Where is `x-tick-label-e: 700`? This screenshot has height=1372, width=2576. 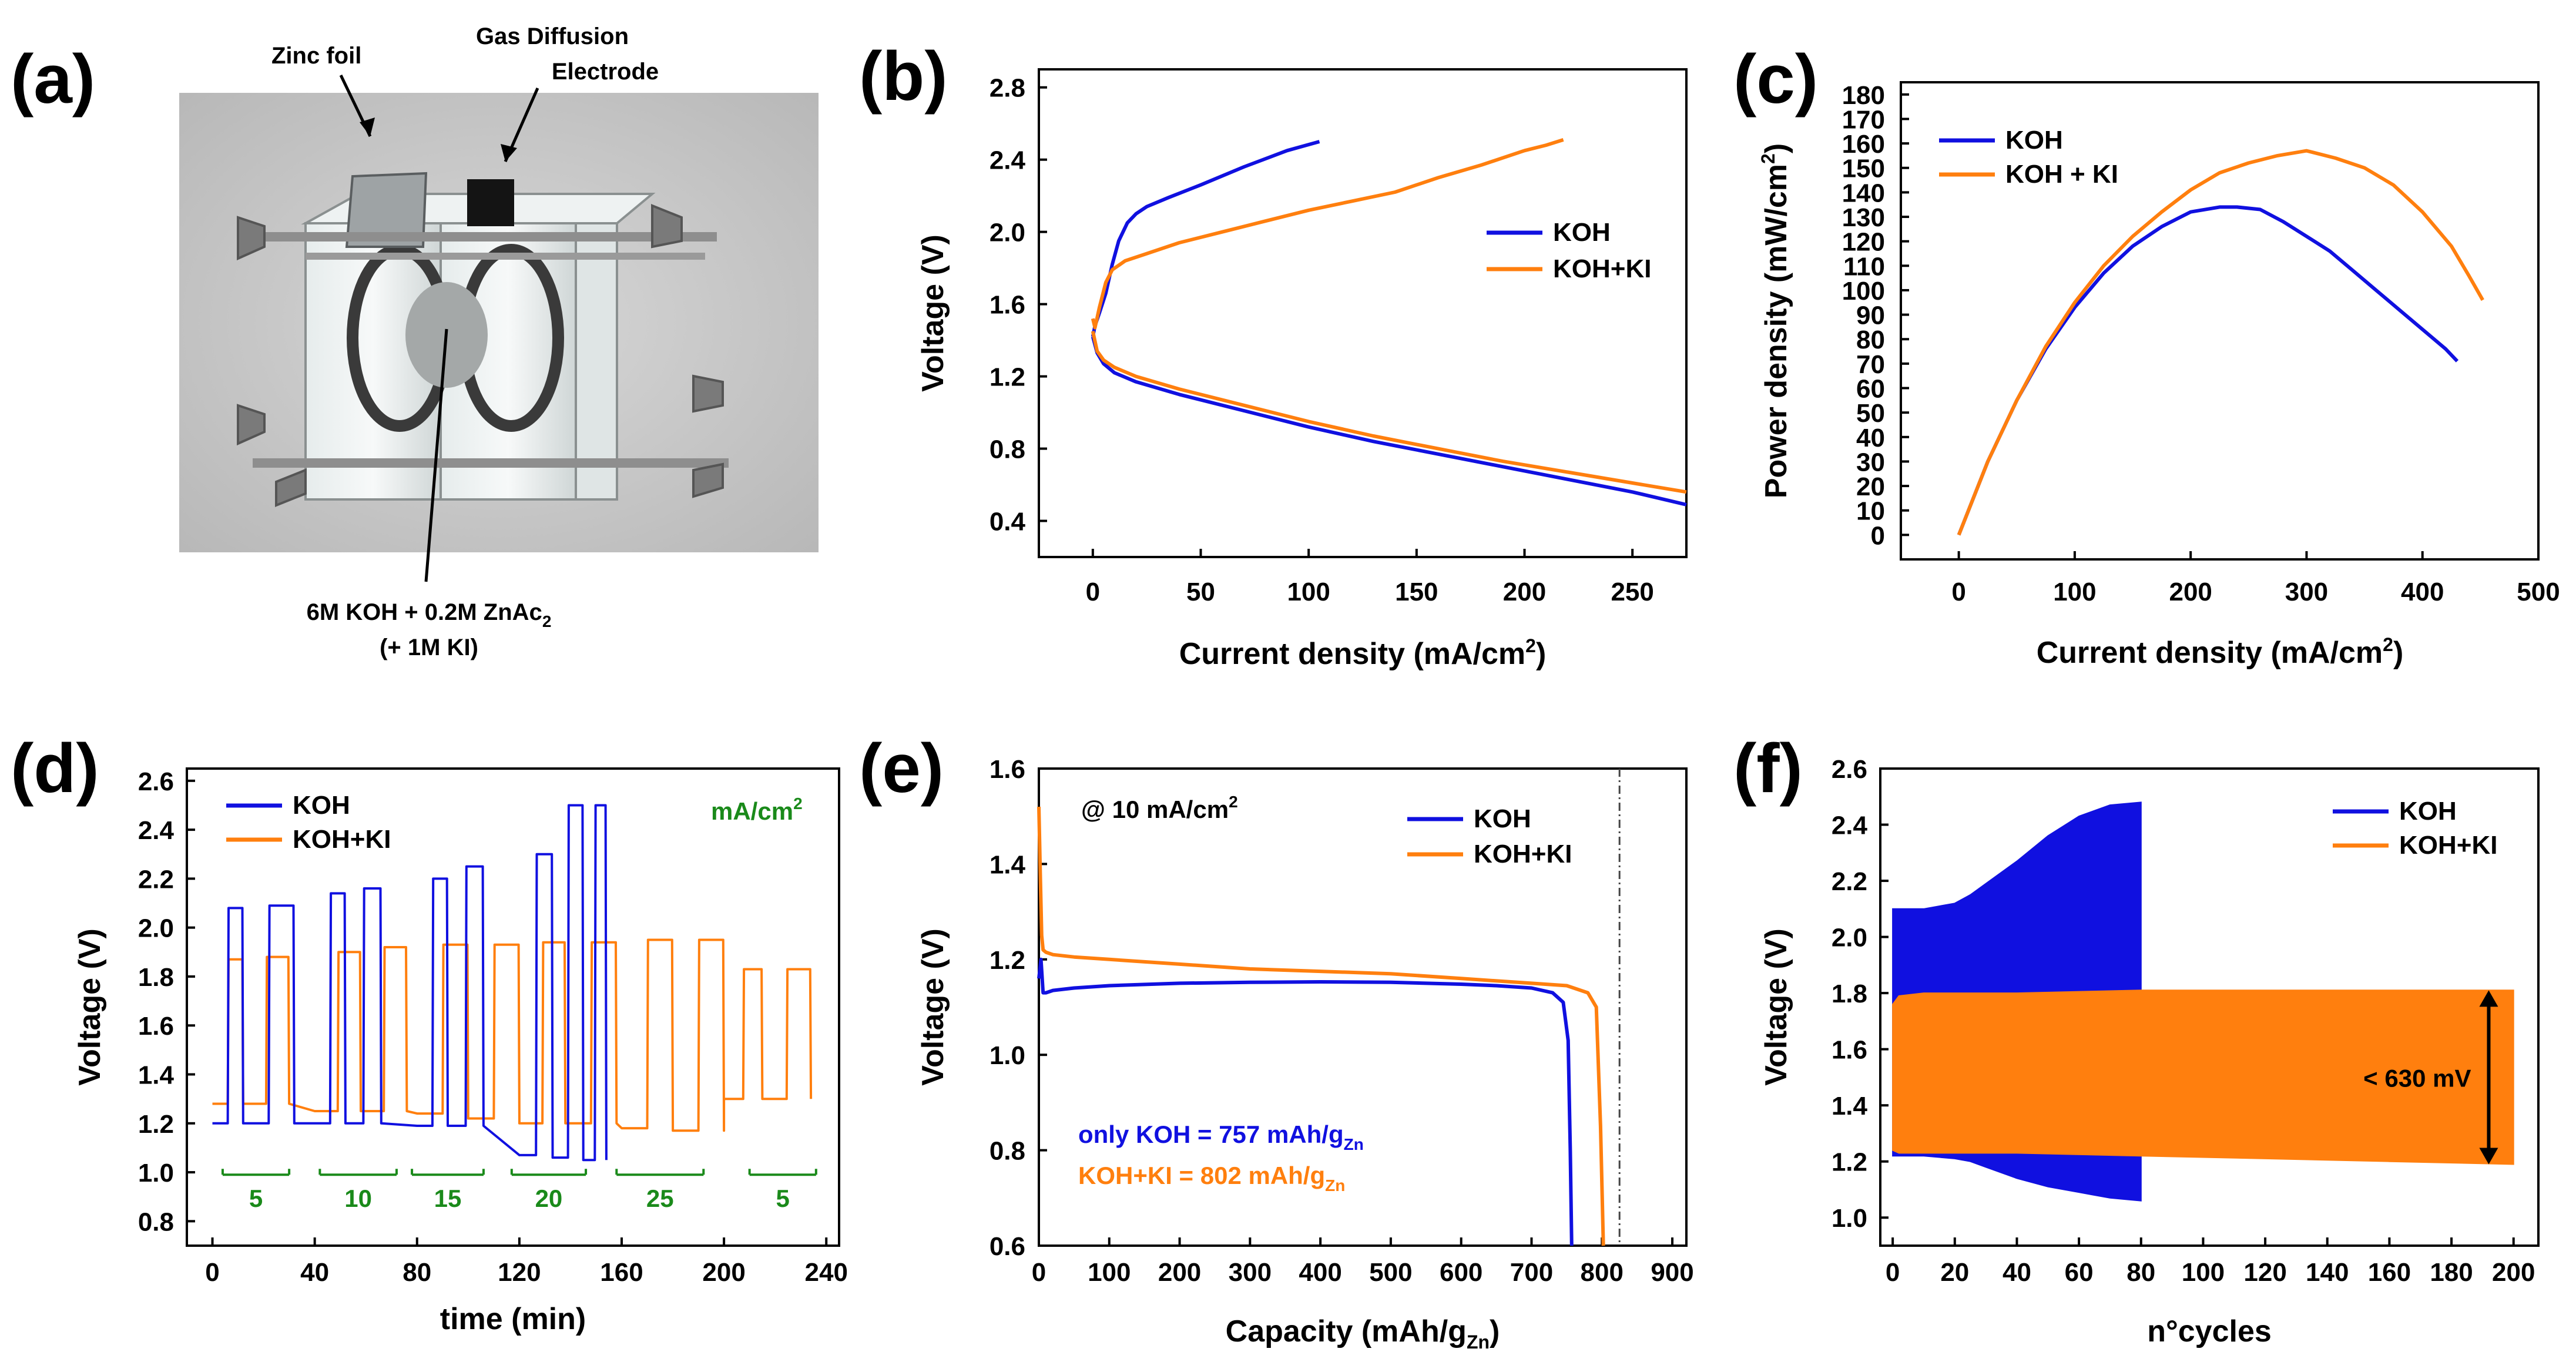 x-tick-label-e: 700 is located at coordinates (1532, 1272).